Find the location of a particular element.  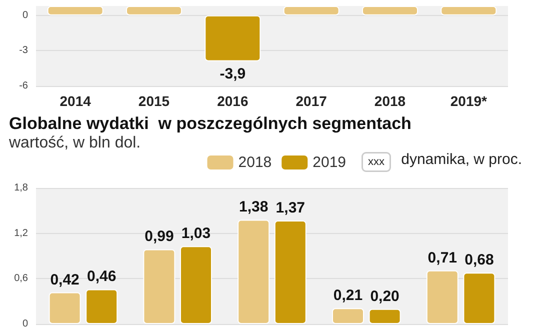

text: xxx is located at coordinates (376, 162).